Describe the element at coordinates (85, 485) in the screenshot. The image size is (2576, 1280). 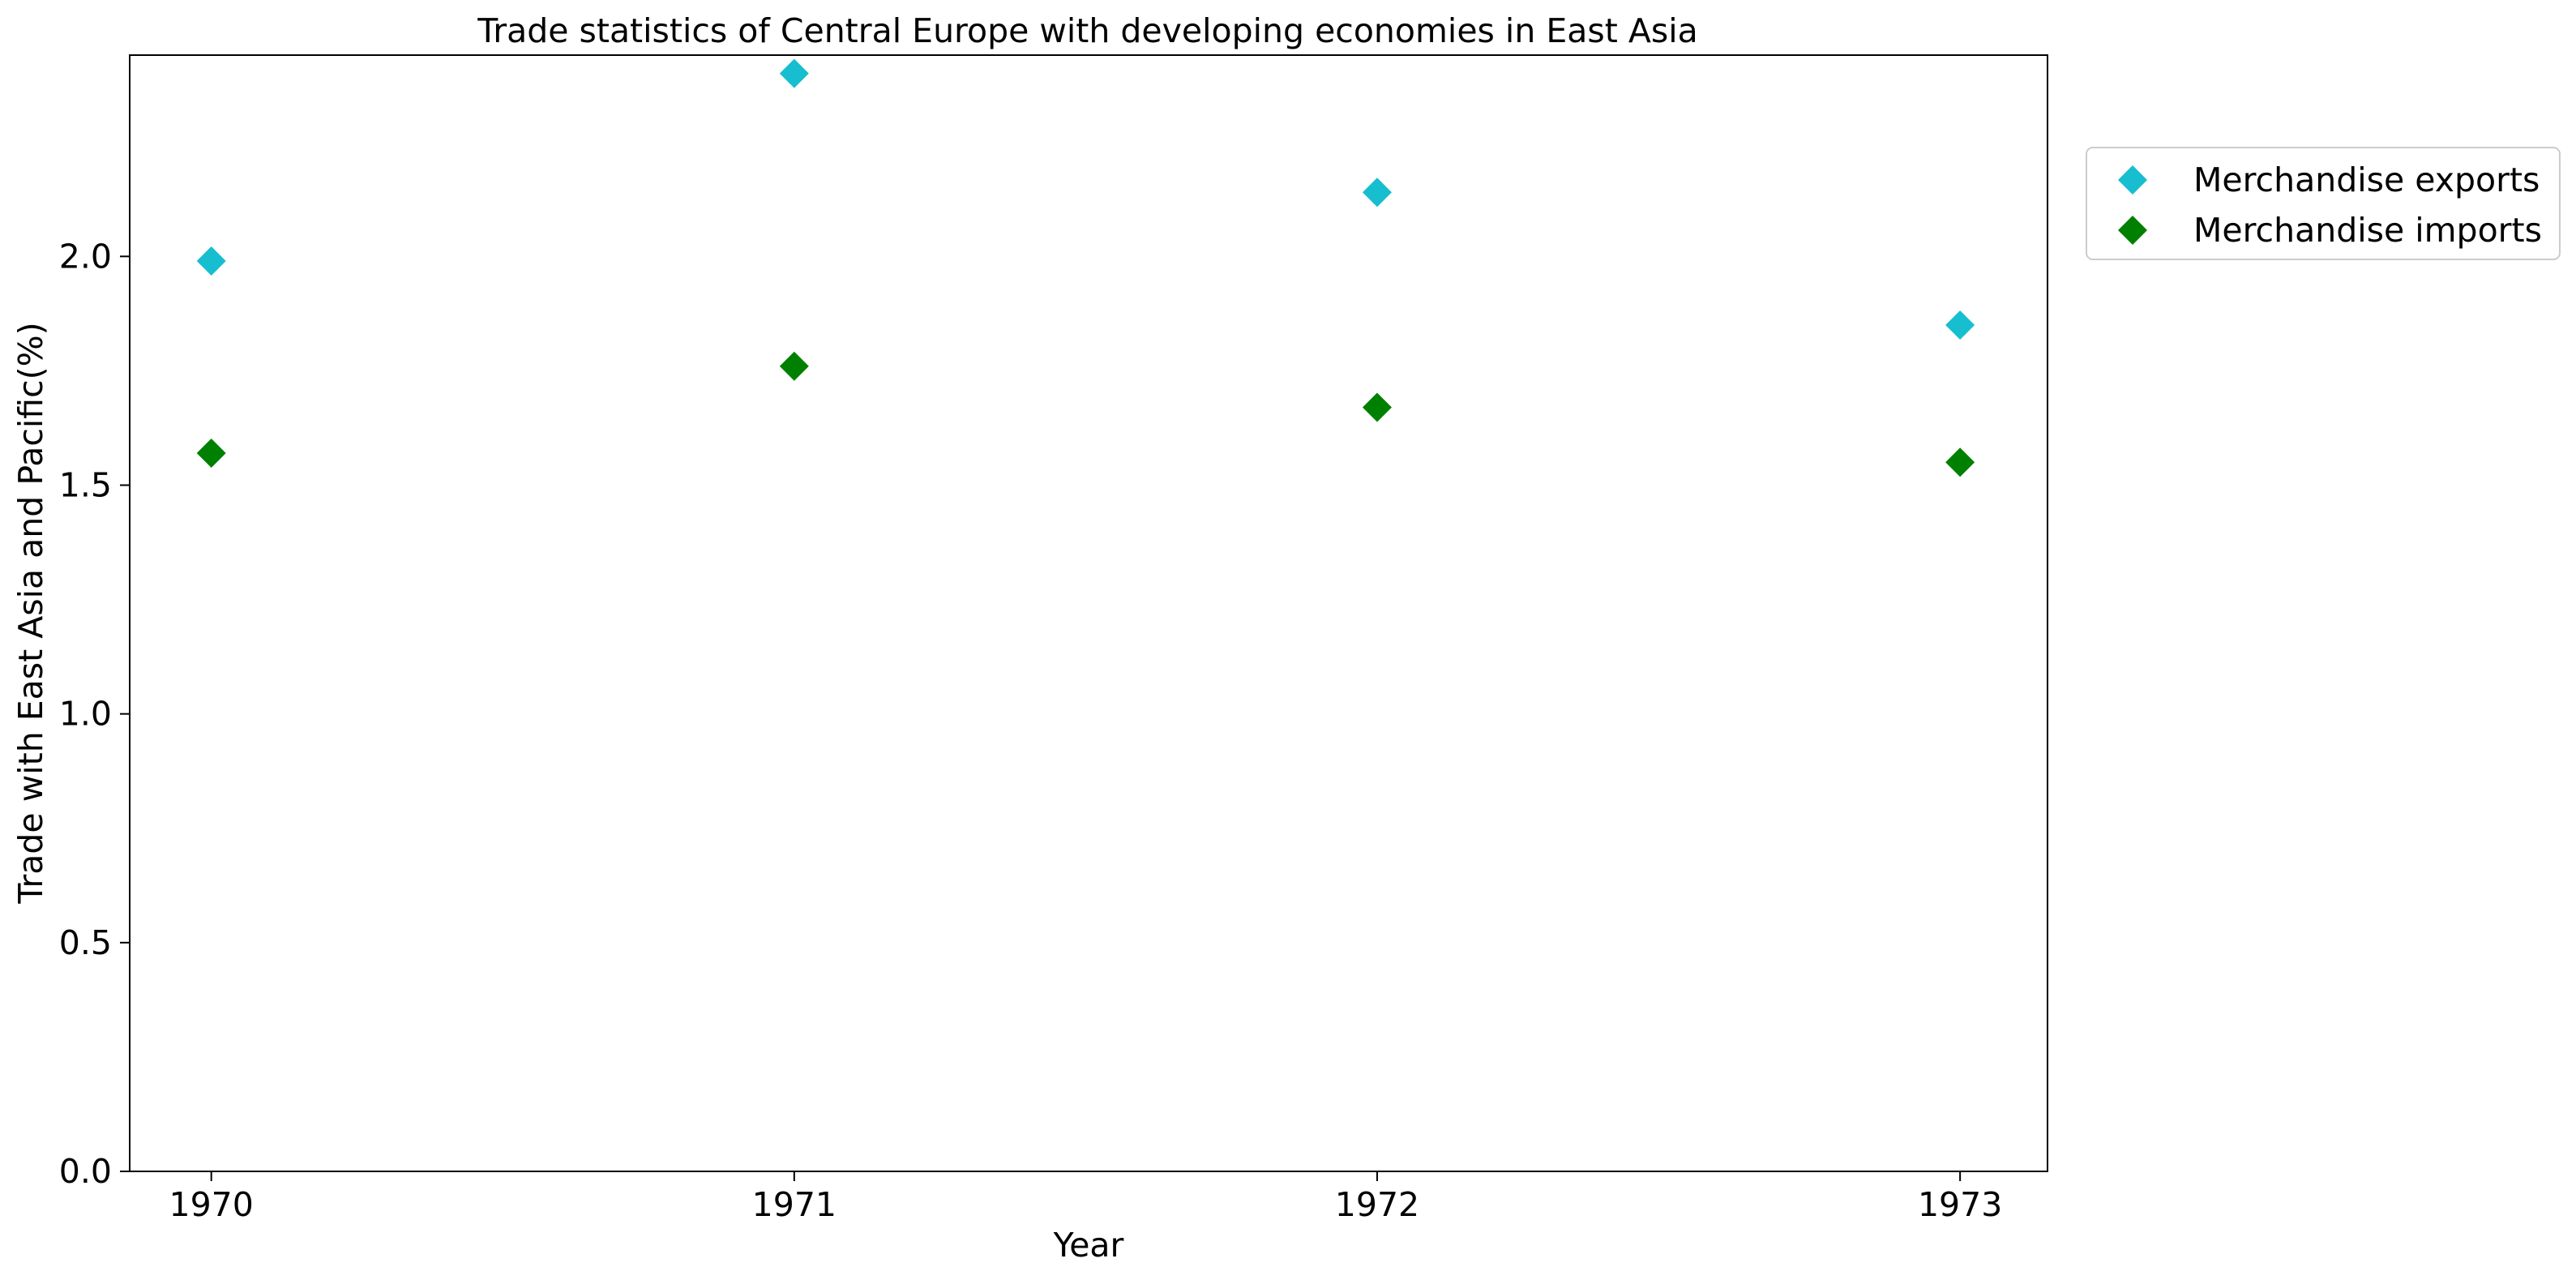
I see `y-tick-label: 1.5` at that location.